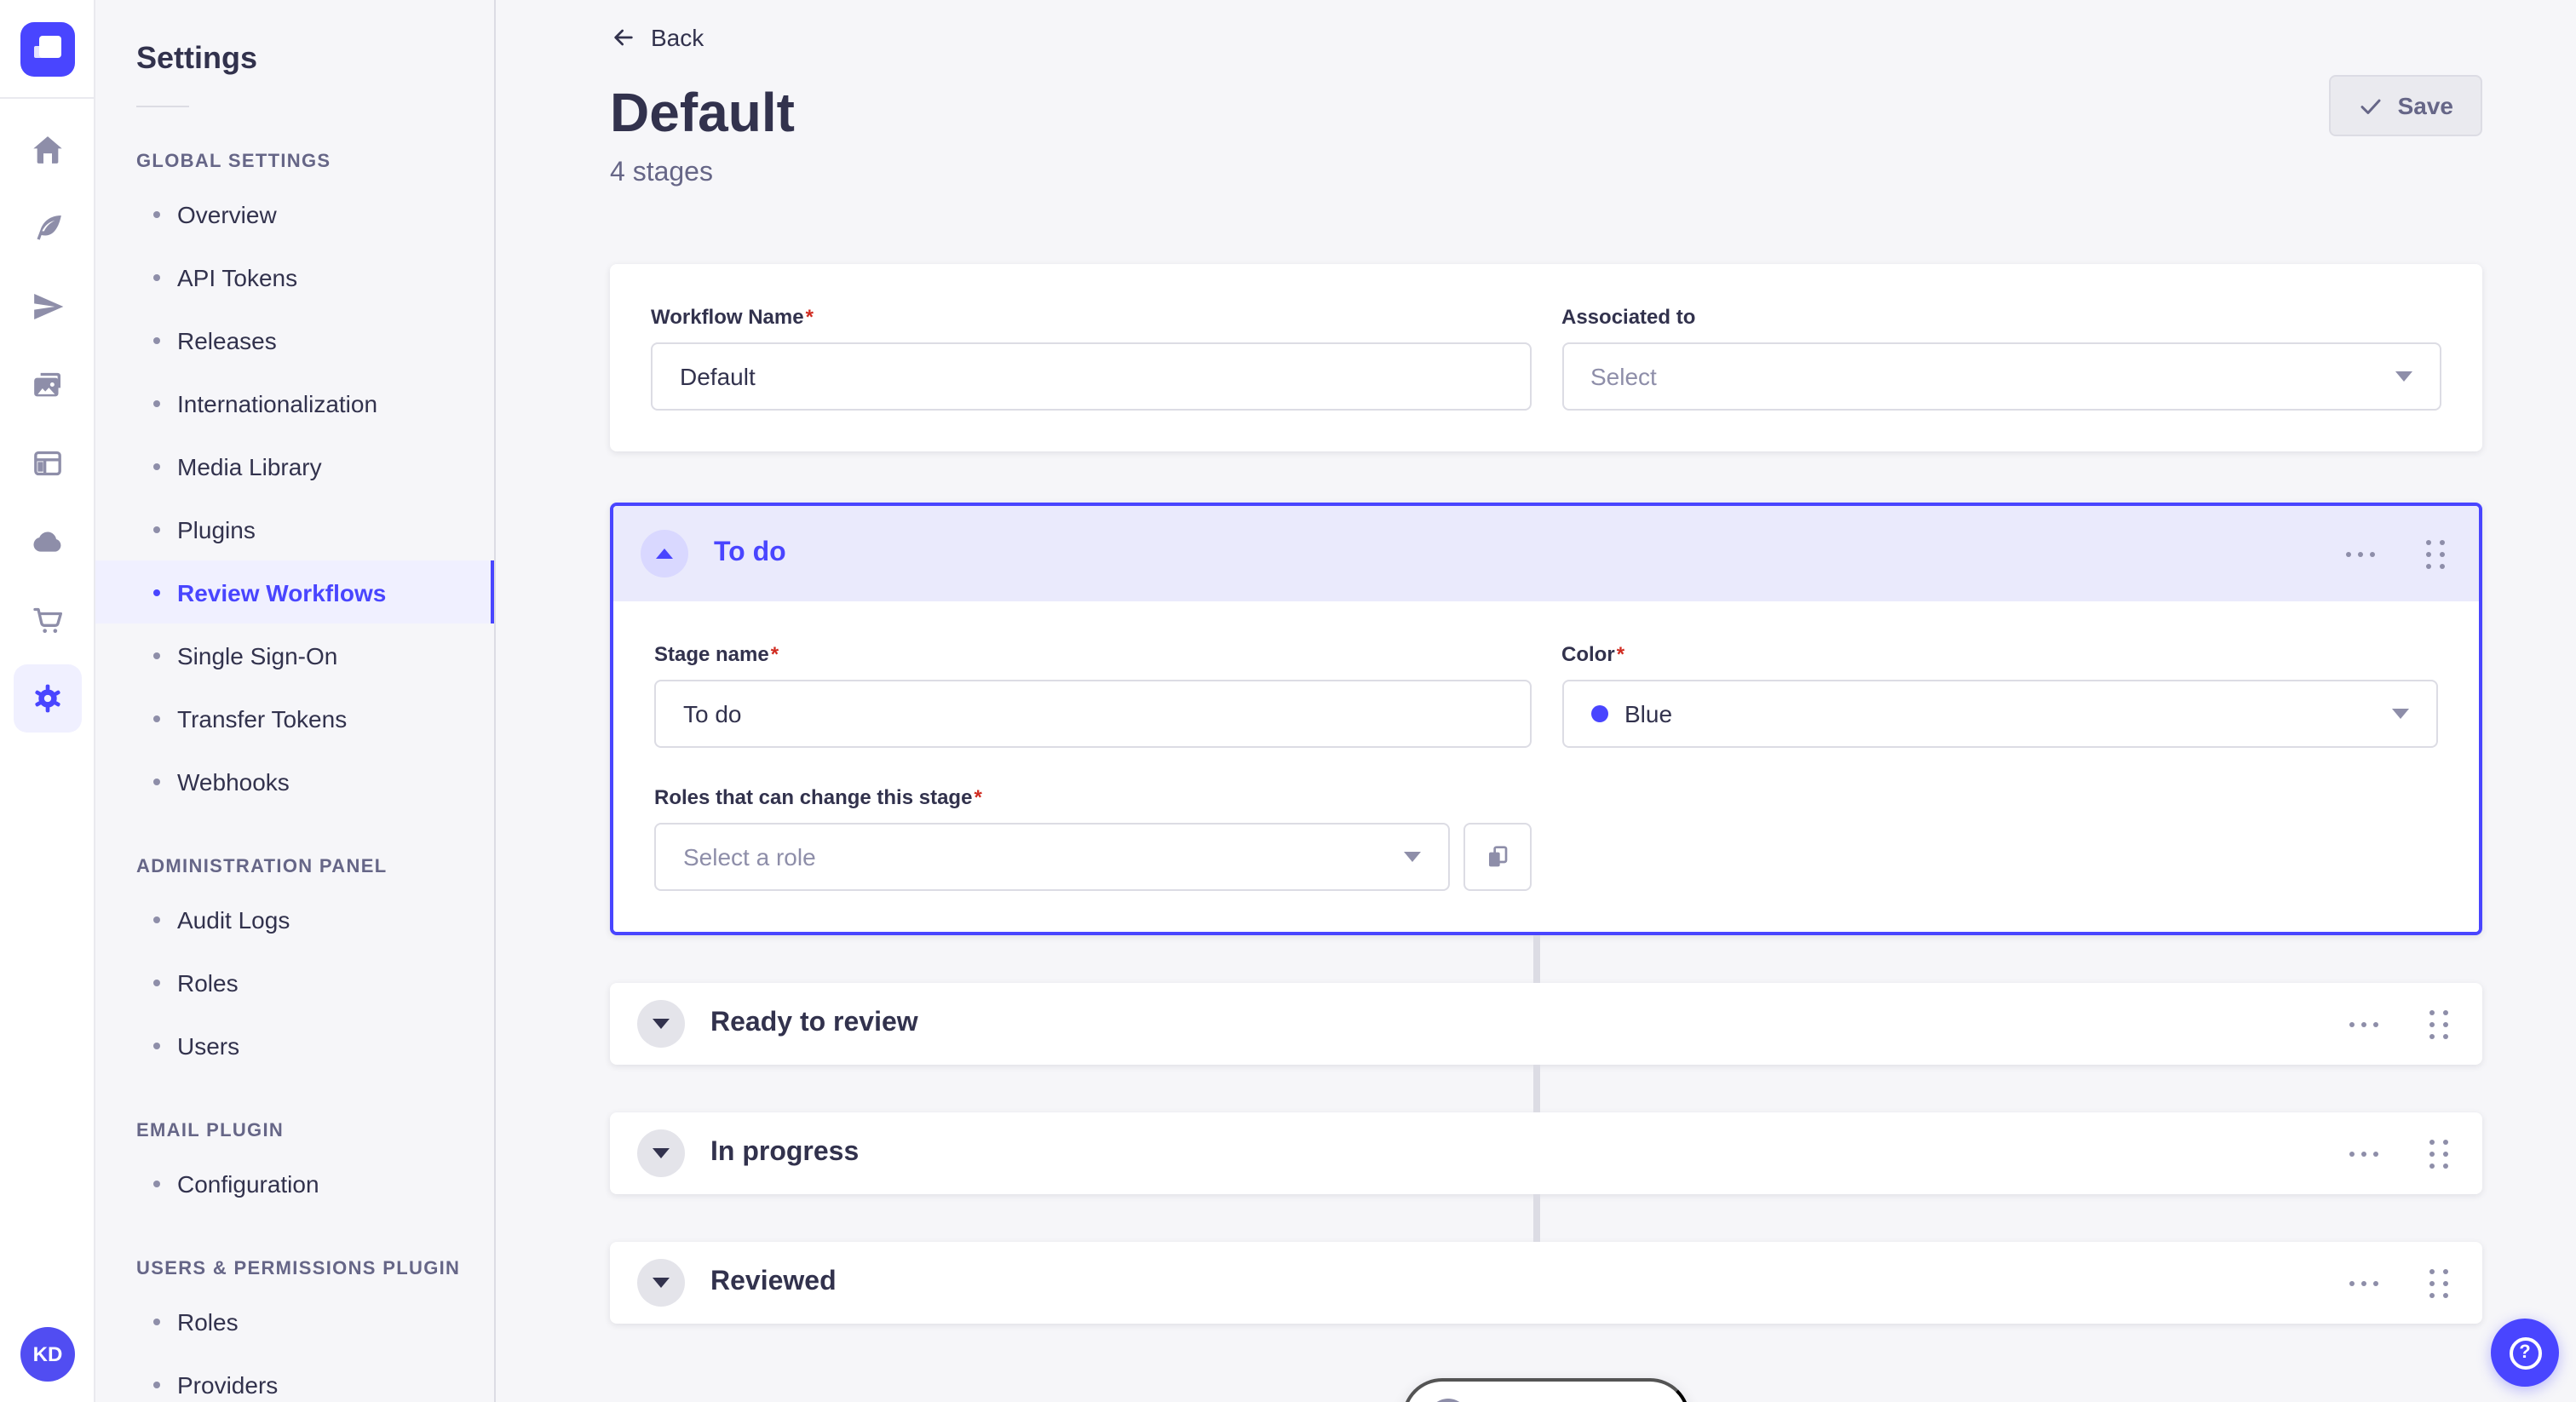 The height and width of the screenshot is (1402, 2576). I want to click on stage-title: Reviewed, so click(774, 1281).